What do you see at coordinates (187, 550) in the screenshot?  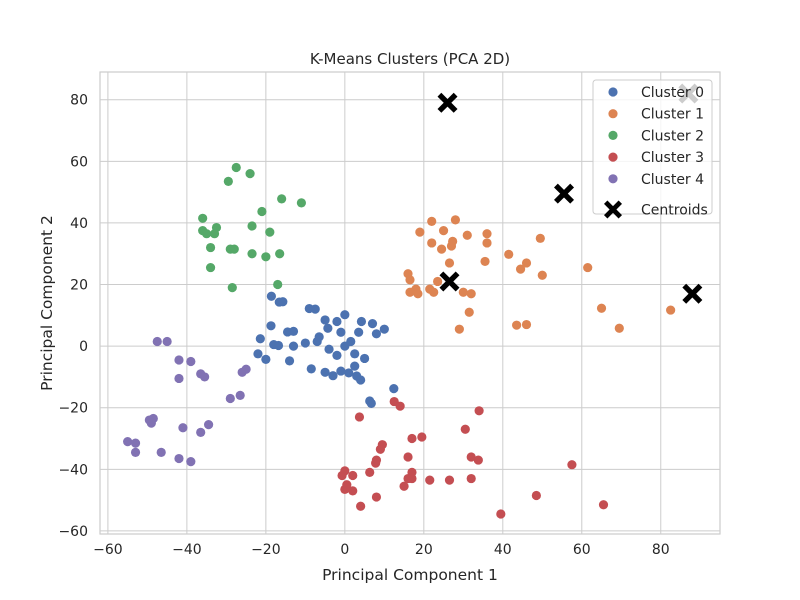 I see `x-tick-label: −40` at bounding box center [187, 550].